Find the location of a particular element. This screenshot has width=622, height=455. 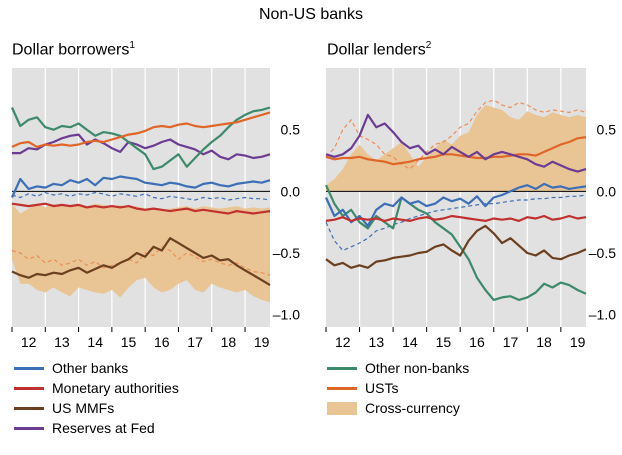

figure-title: Non-US banks is located at coordinates (311, 14).